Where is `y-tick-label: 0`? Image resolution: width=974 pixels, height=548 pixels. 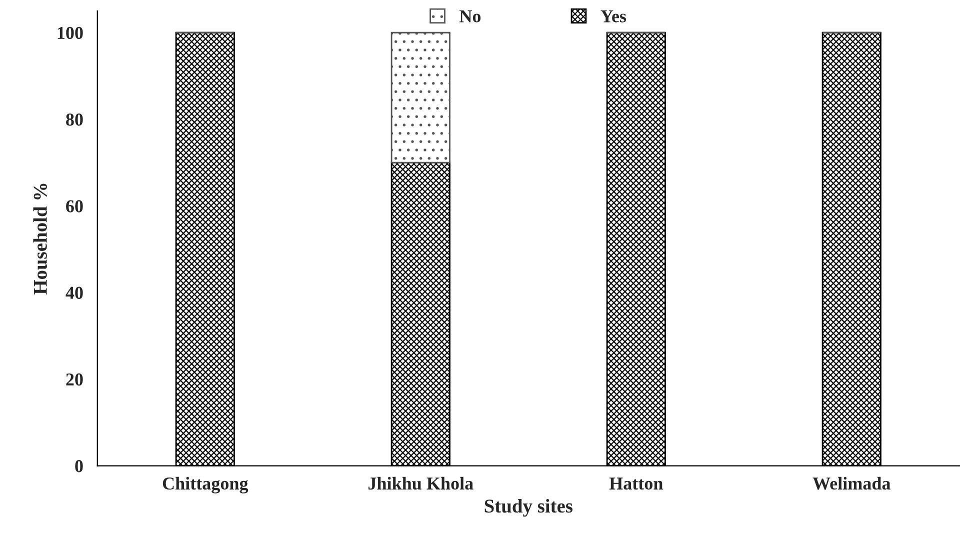 y-tick-label: 0 is located at coordinates (79, 466).